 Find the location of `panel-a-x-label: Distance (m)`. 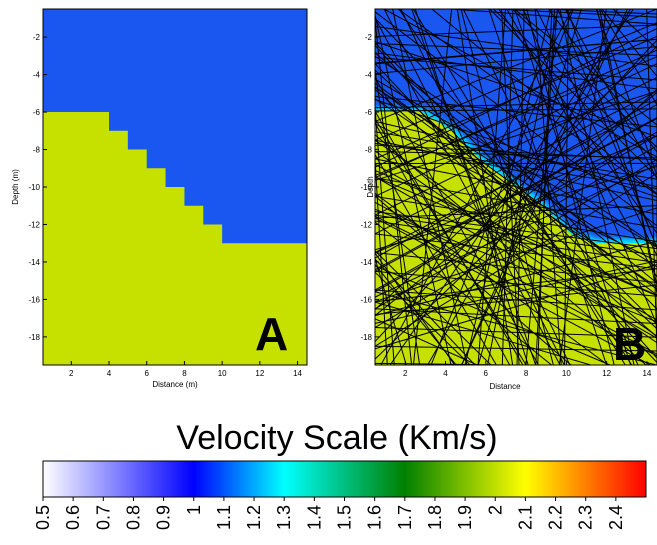

panel-a-x-label: Distance (m) is located at coordinates (175, 384).